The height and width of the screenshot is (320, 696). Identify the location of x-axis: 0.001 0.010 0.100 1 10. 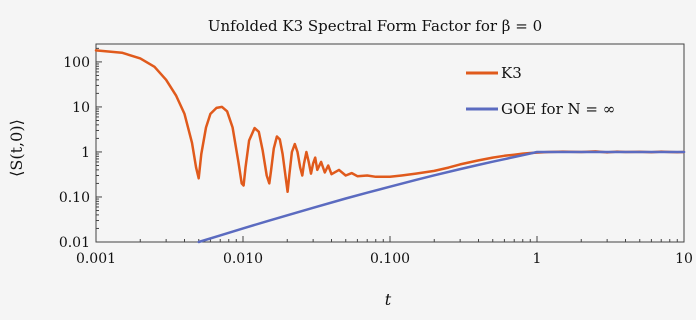
(384, 251).